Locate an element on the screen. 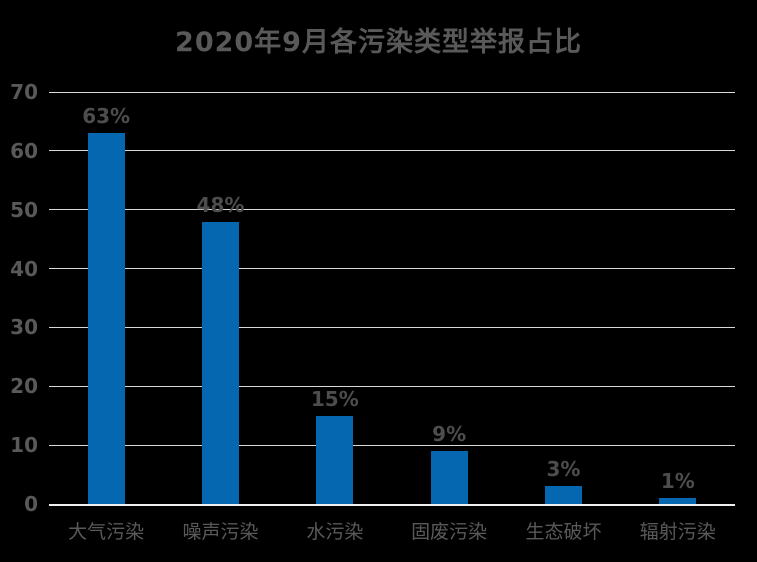 The image size is (757, 562). bar-group: 9% is located at coordinates (449, 298).